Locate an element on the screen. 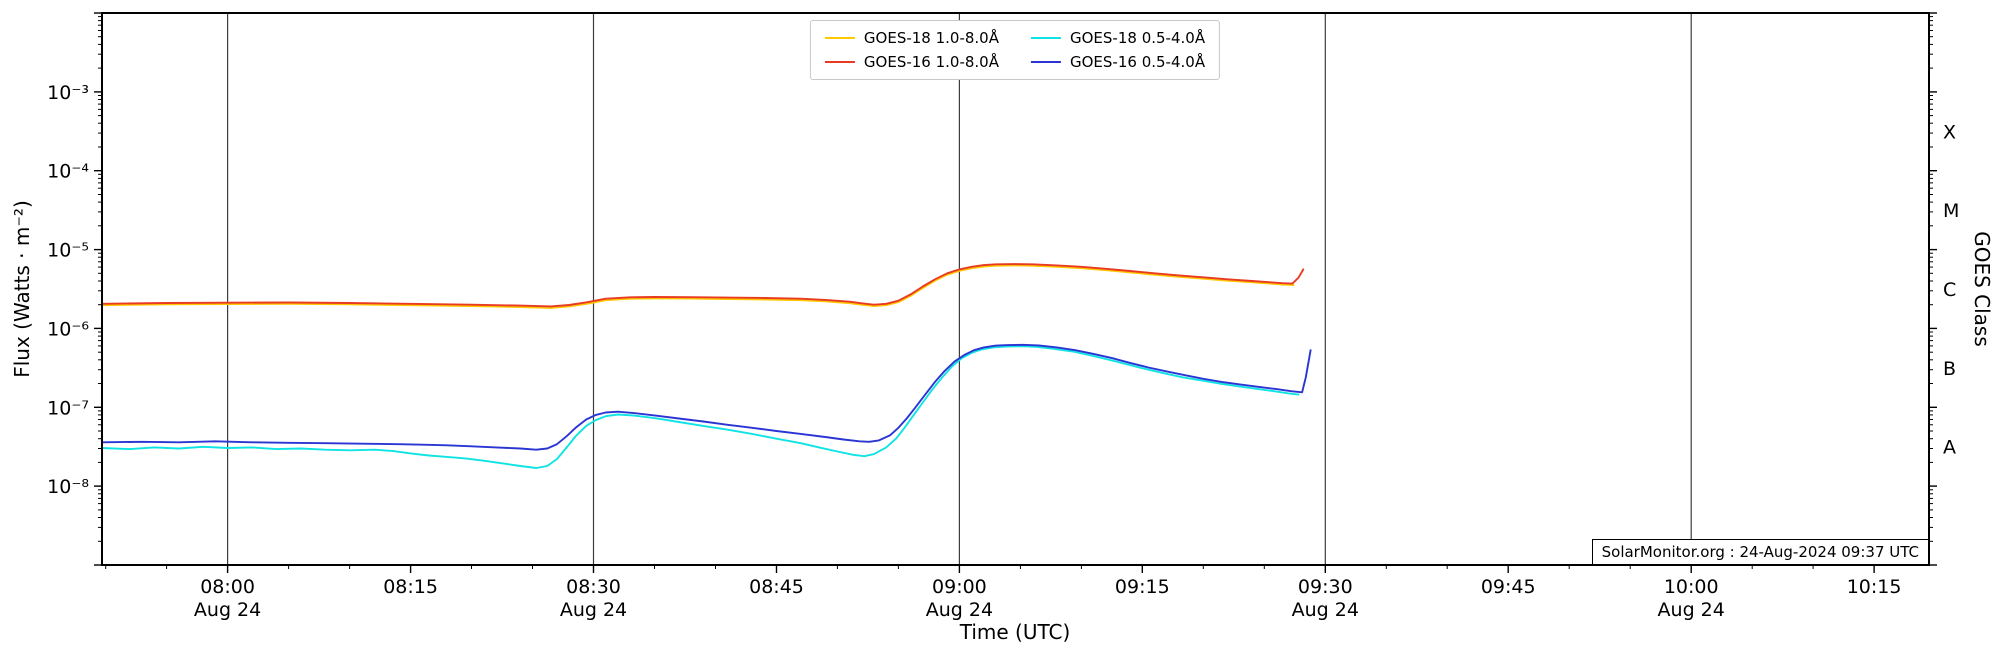 This screenshot has height=650, width=2000. y-tick-label: 10⁻⁶ is located at coordinates (68, 329).